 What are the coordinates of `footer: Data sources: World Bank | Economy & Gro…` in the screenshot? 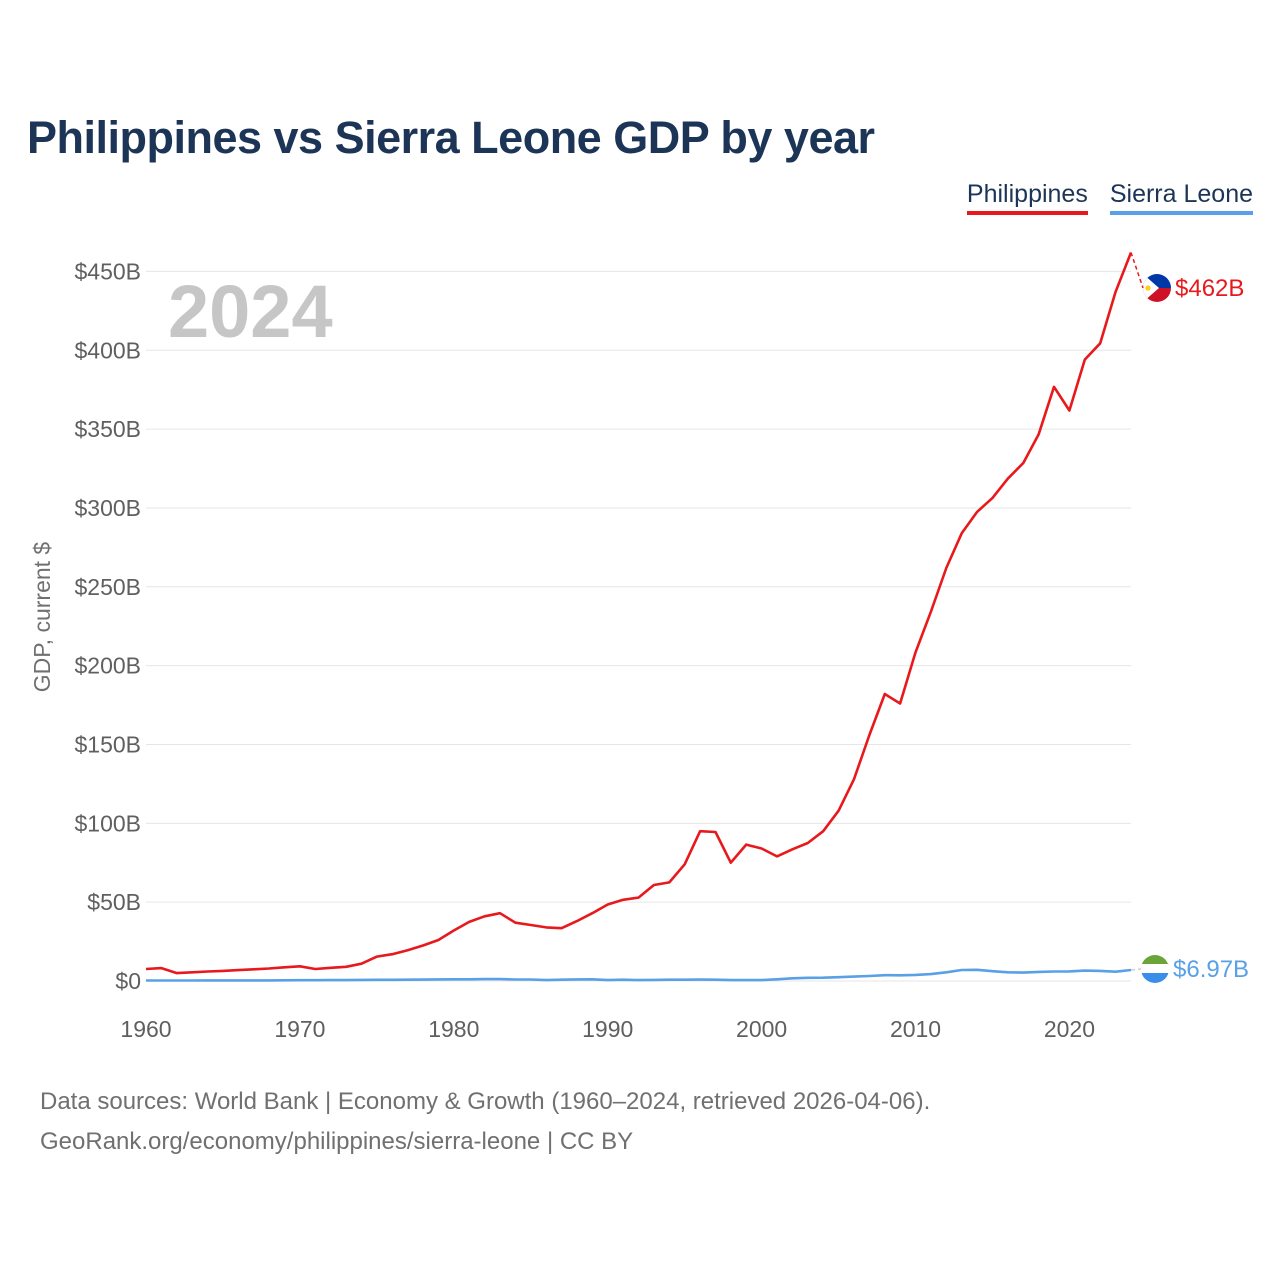 It's located at (485, 1122).